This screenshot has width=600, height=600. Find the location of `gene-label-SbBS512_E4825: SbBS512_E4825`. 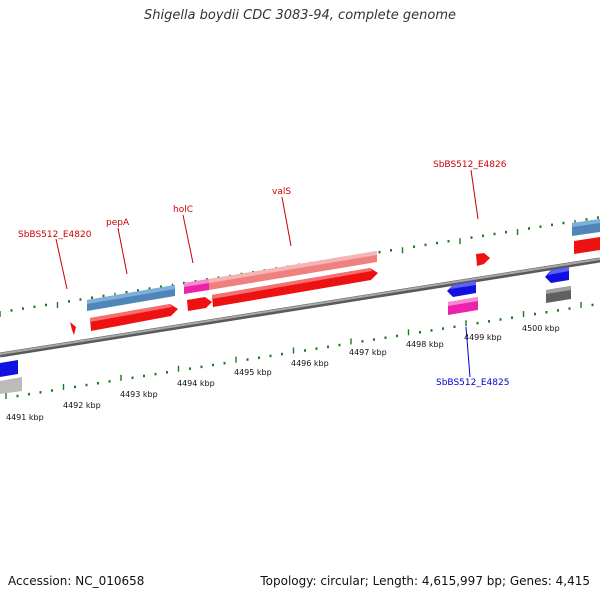

gene-label-SbBS512_E4825: SbBS512_E4825 is located at coordinates (472, 383).